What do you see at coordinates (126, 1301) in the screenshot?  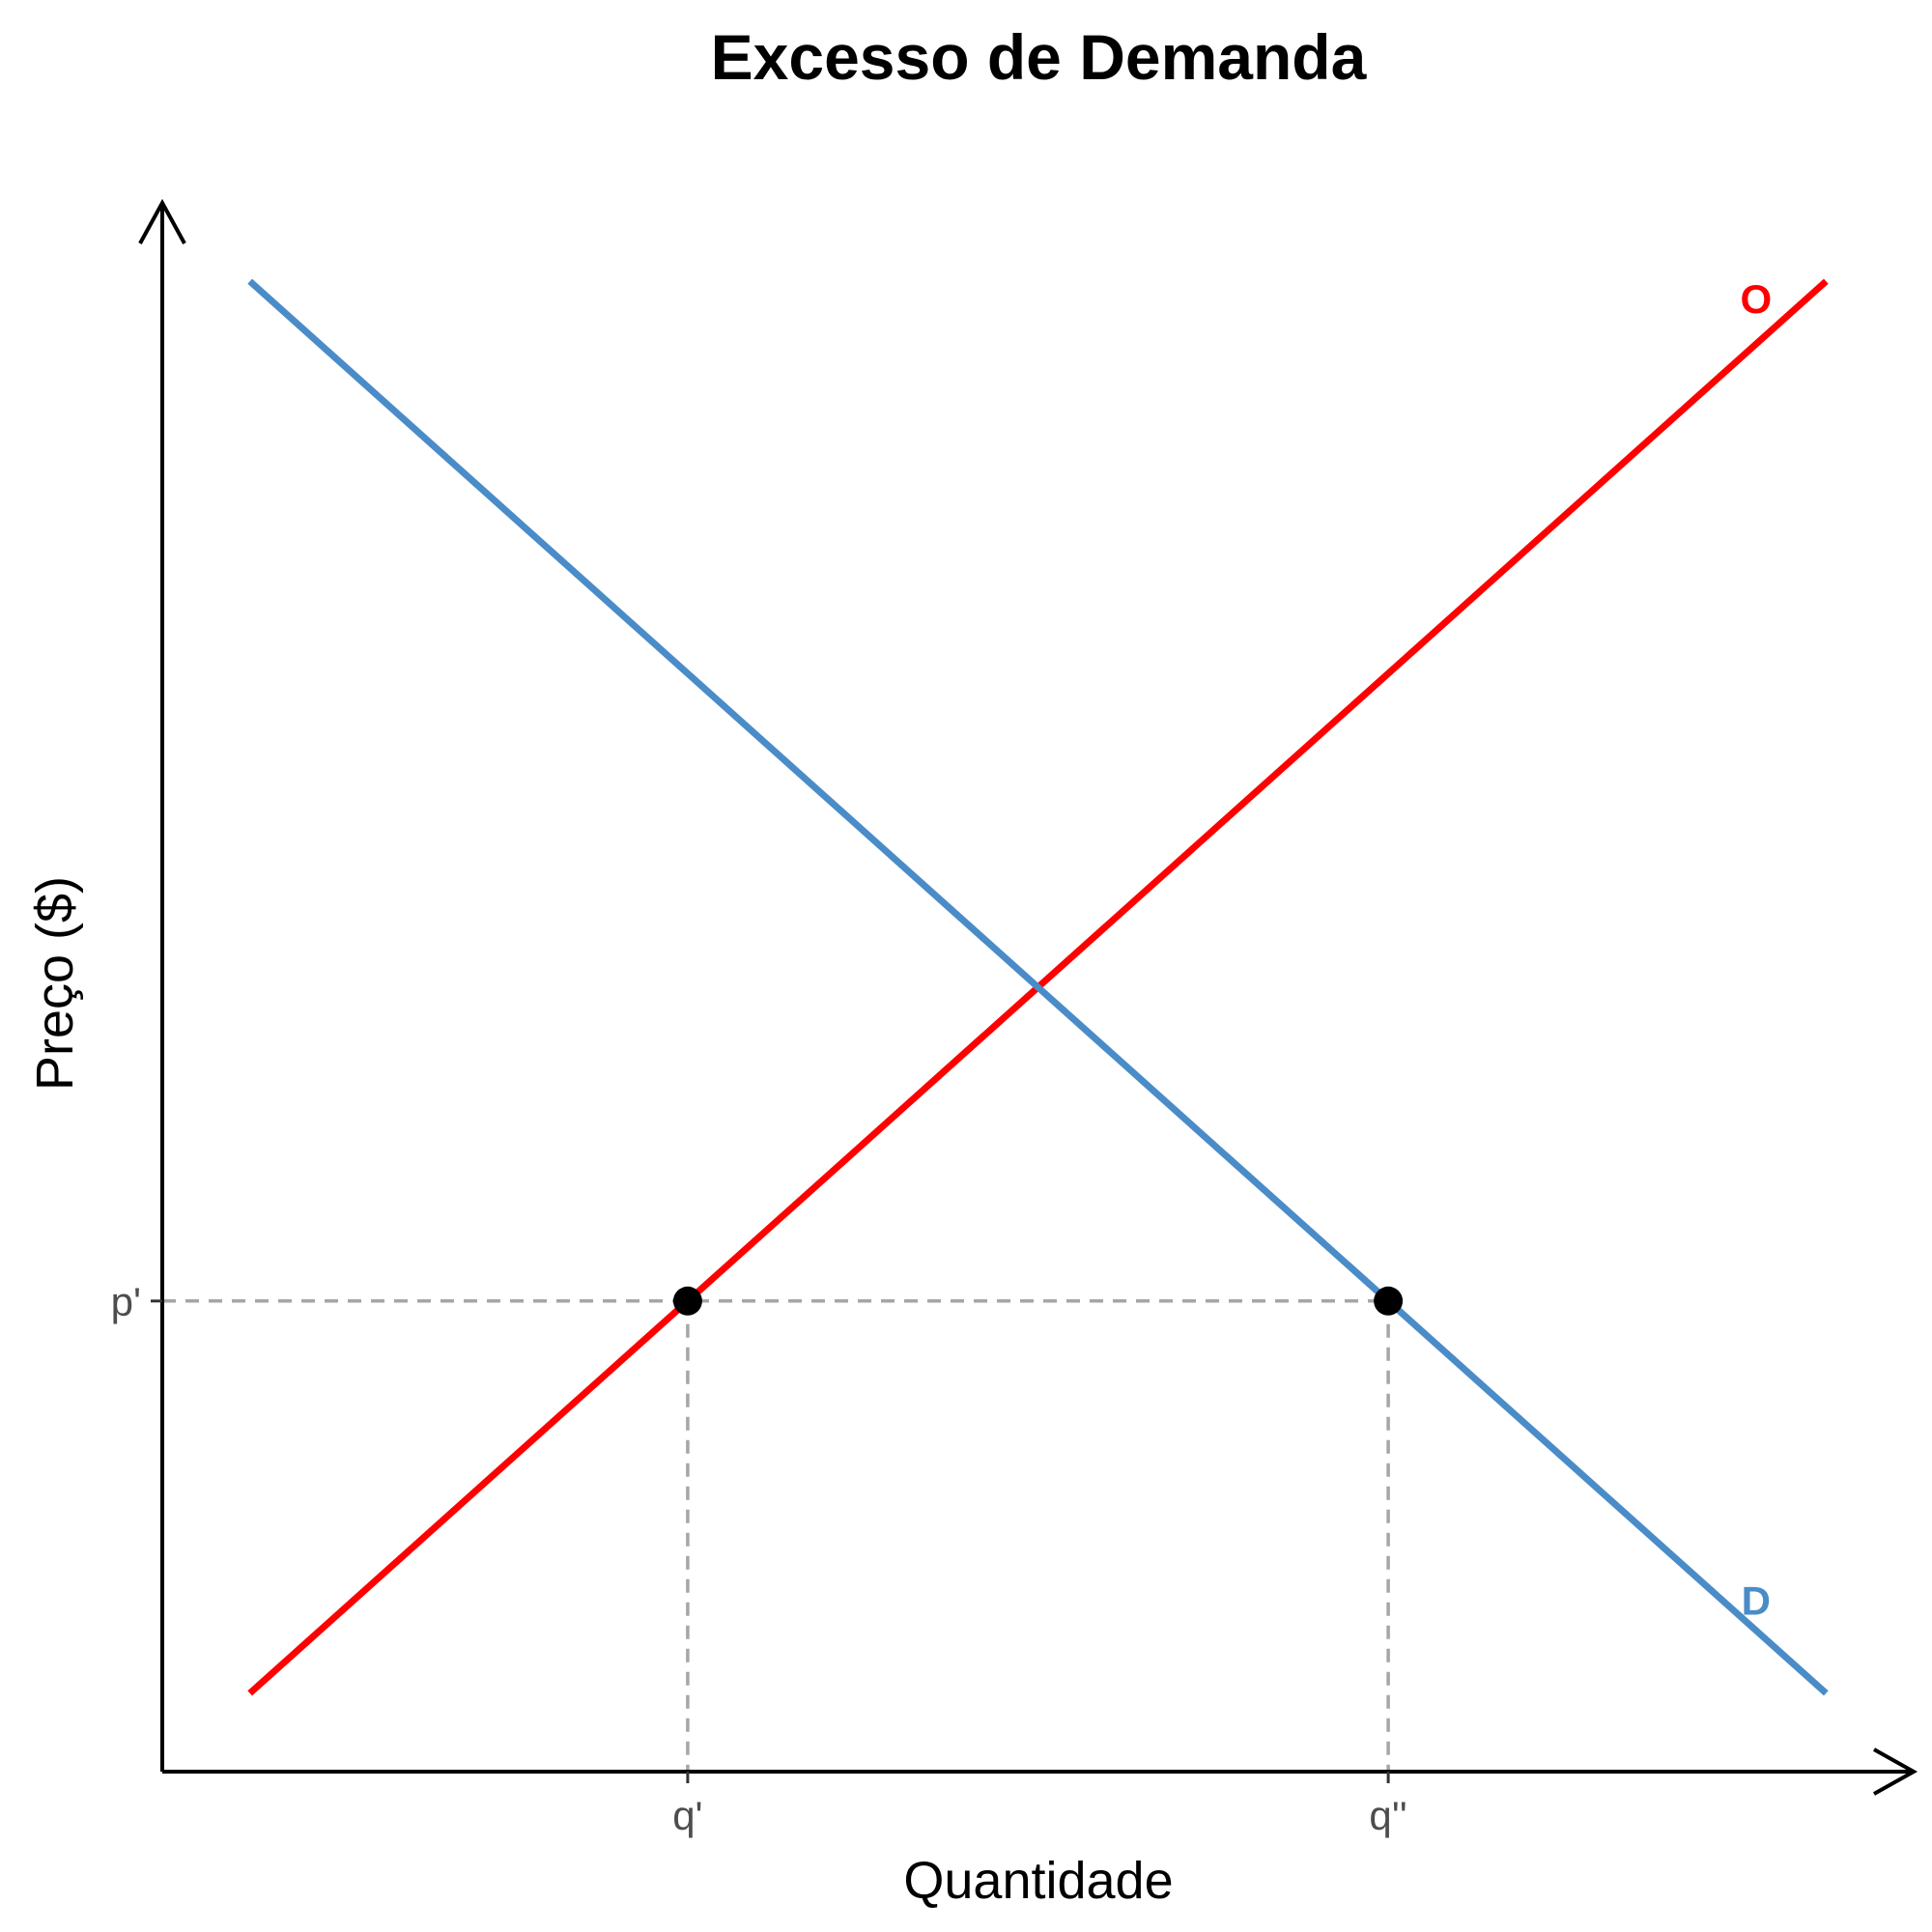 I see `y-tick-label-1: p'` at bounding box center [126, 1301].